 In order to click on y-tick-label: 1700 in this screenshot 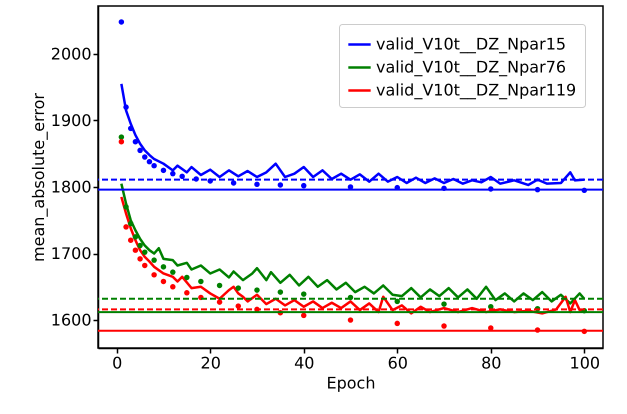, I will do `click(71, 254)`.